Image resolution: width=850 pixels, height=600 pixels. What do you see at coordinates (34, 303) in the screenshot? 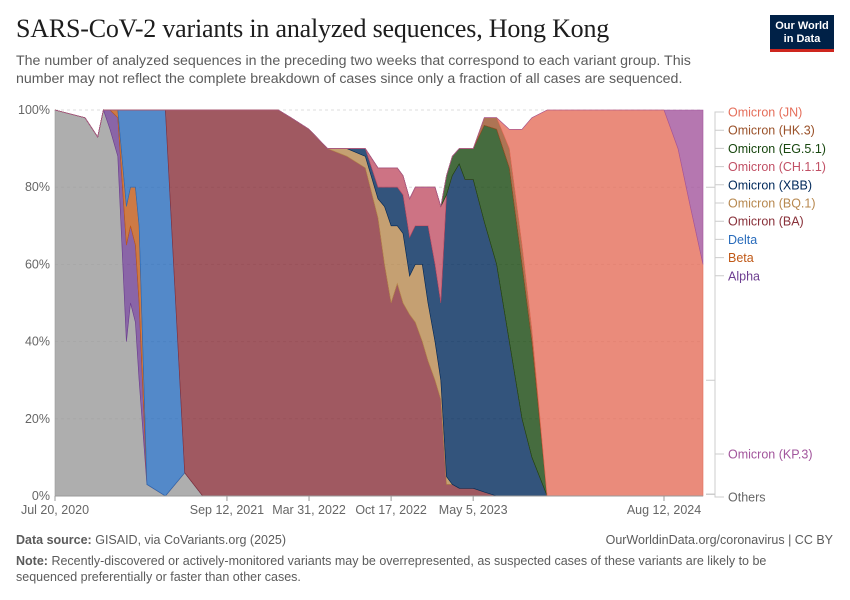
I see `y-axis-ticks: 0% 20% 40% 60% 80% 100%` at bounding box center [34, 303].